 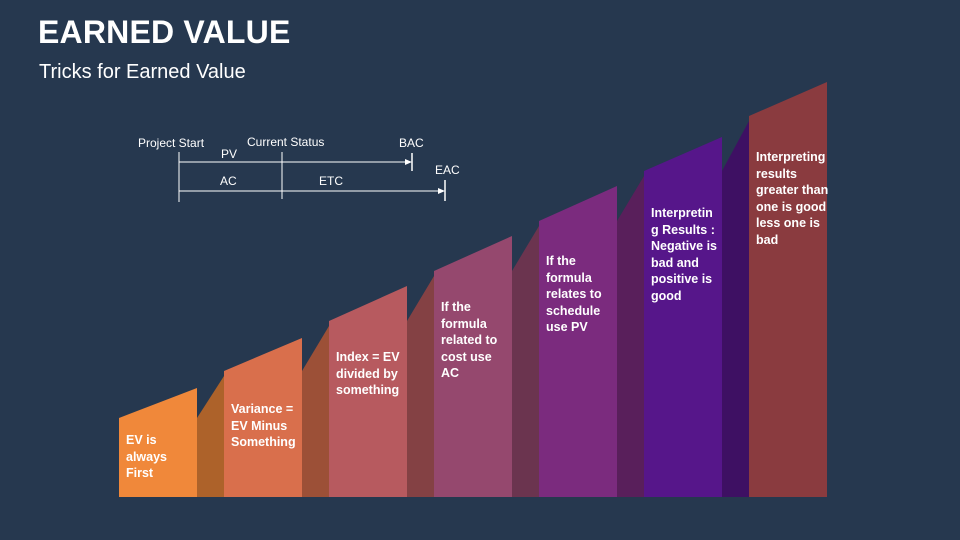 I want to click on timeline-pv-label: PV, so click(x=229, y=154).